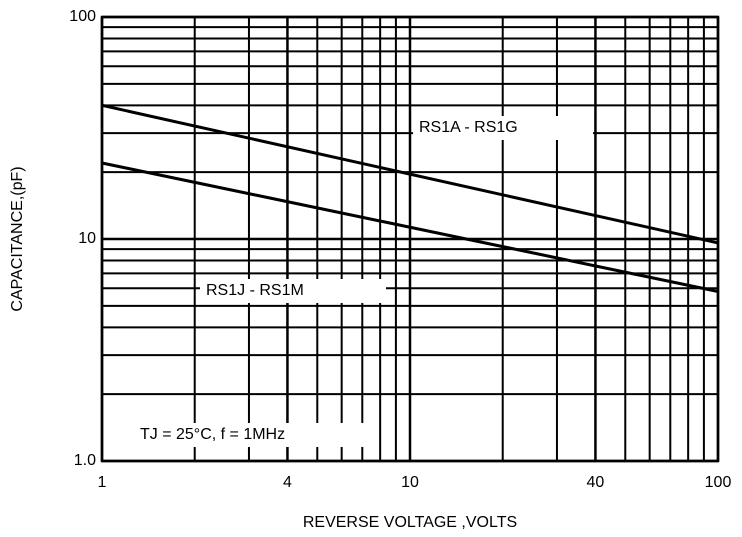 Image resolution: width=742 pixels, height=537 pixels. Describe the element at coordinates (596, 482) in the screenshot. I see `x-tick-label: 40` at that location.